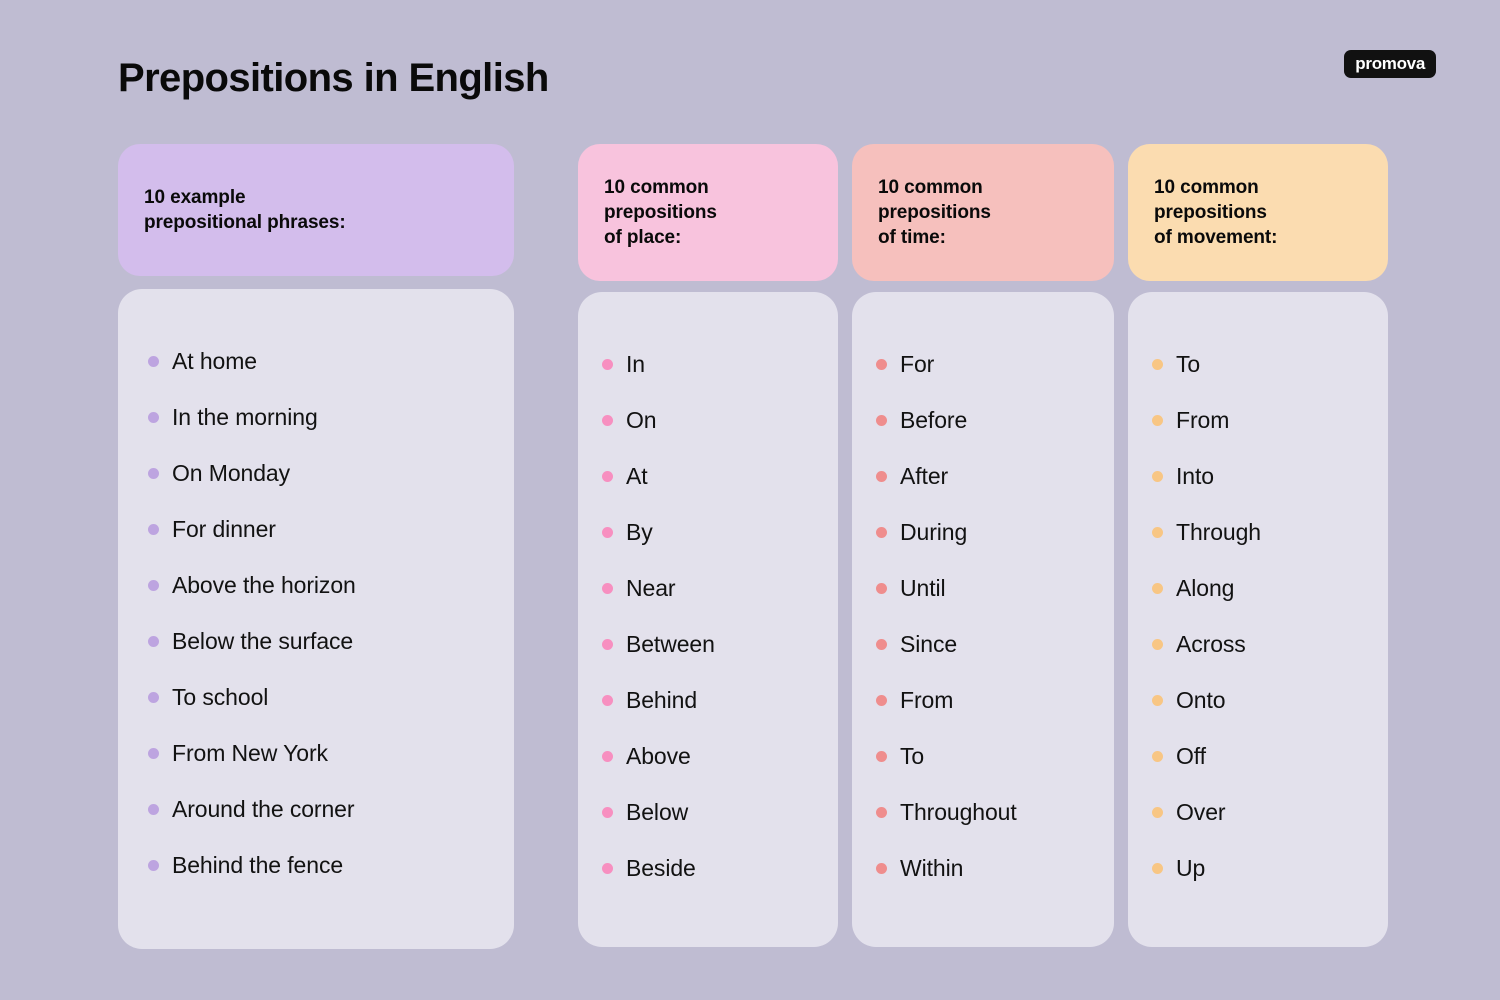 The image size is (1500, 1000). What do you see at coordinates (1195, 475) in the screenshot?
I see `list-item-label: Into` at bounding box center [1195, 475].